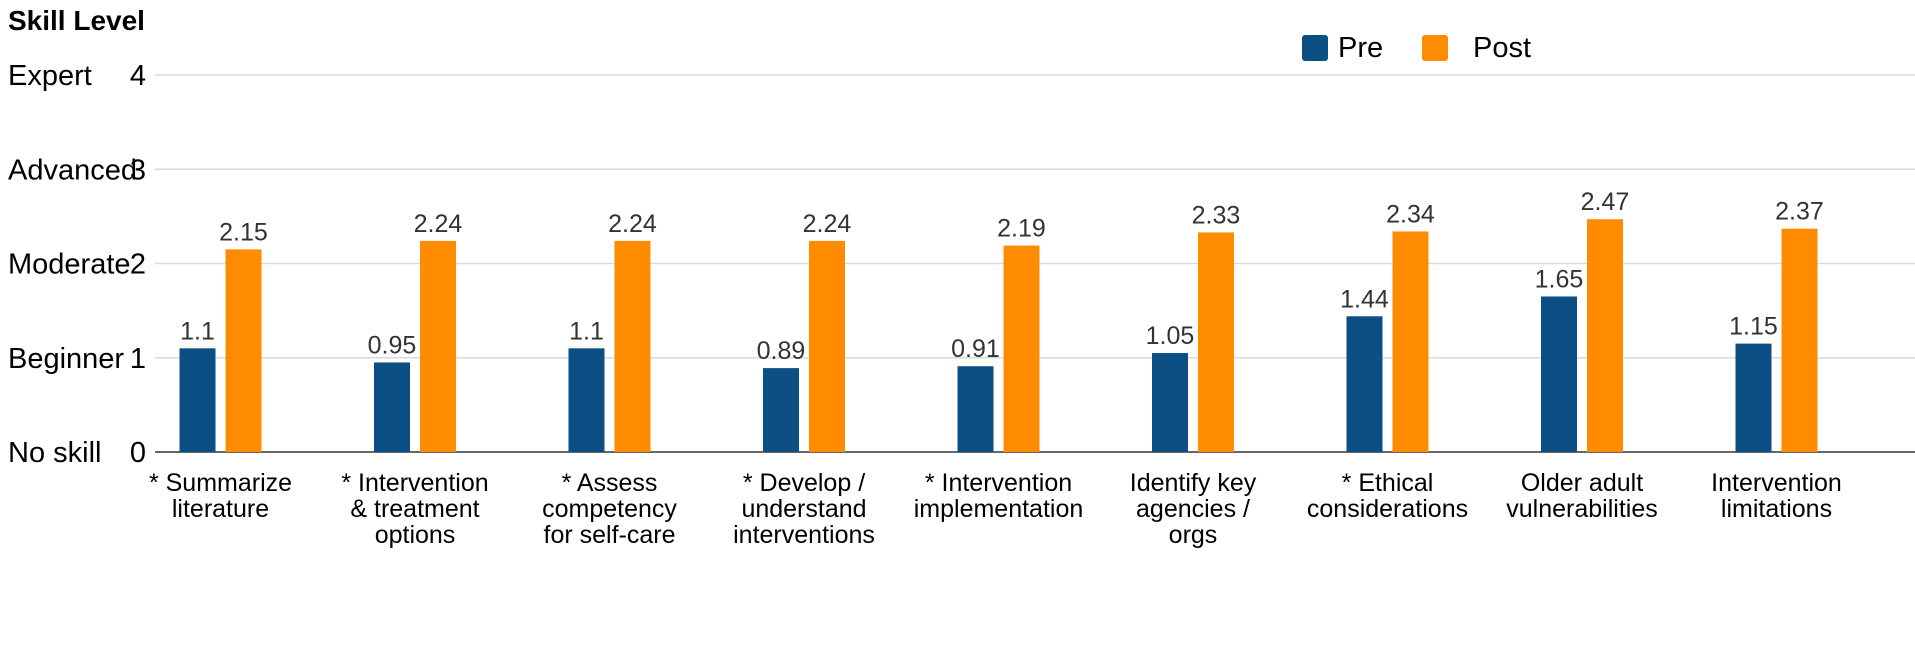 The image size is (1915, 668). I want to click on y-level-label: Moderate, so click(69, 265).